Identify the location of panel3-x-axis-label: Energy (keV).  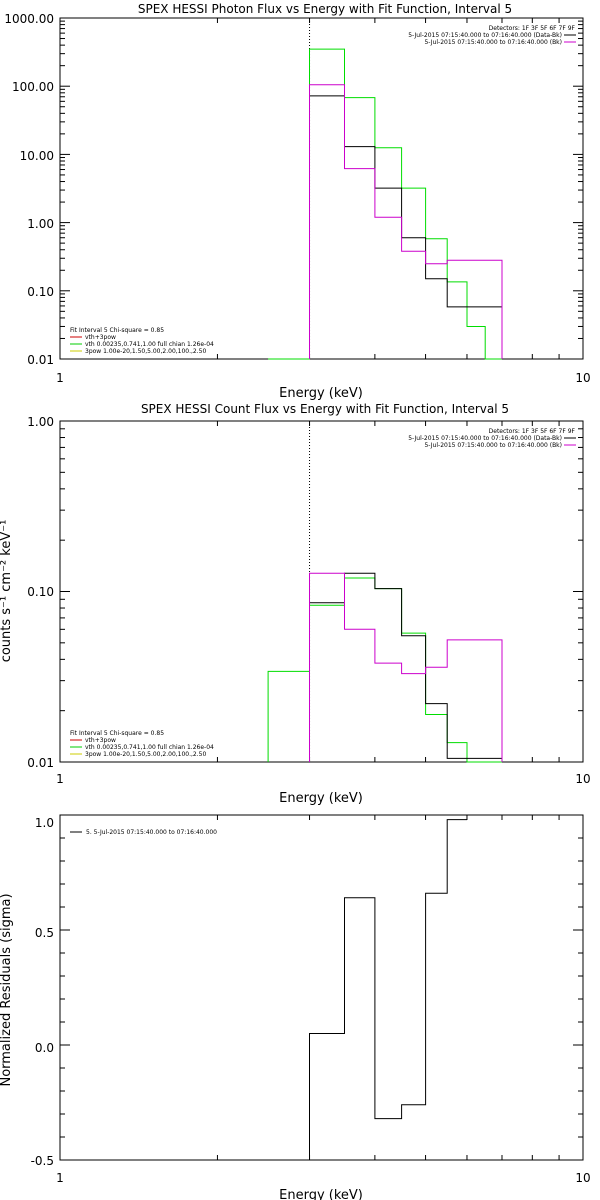
(321, 1194).